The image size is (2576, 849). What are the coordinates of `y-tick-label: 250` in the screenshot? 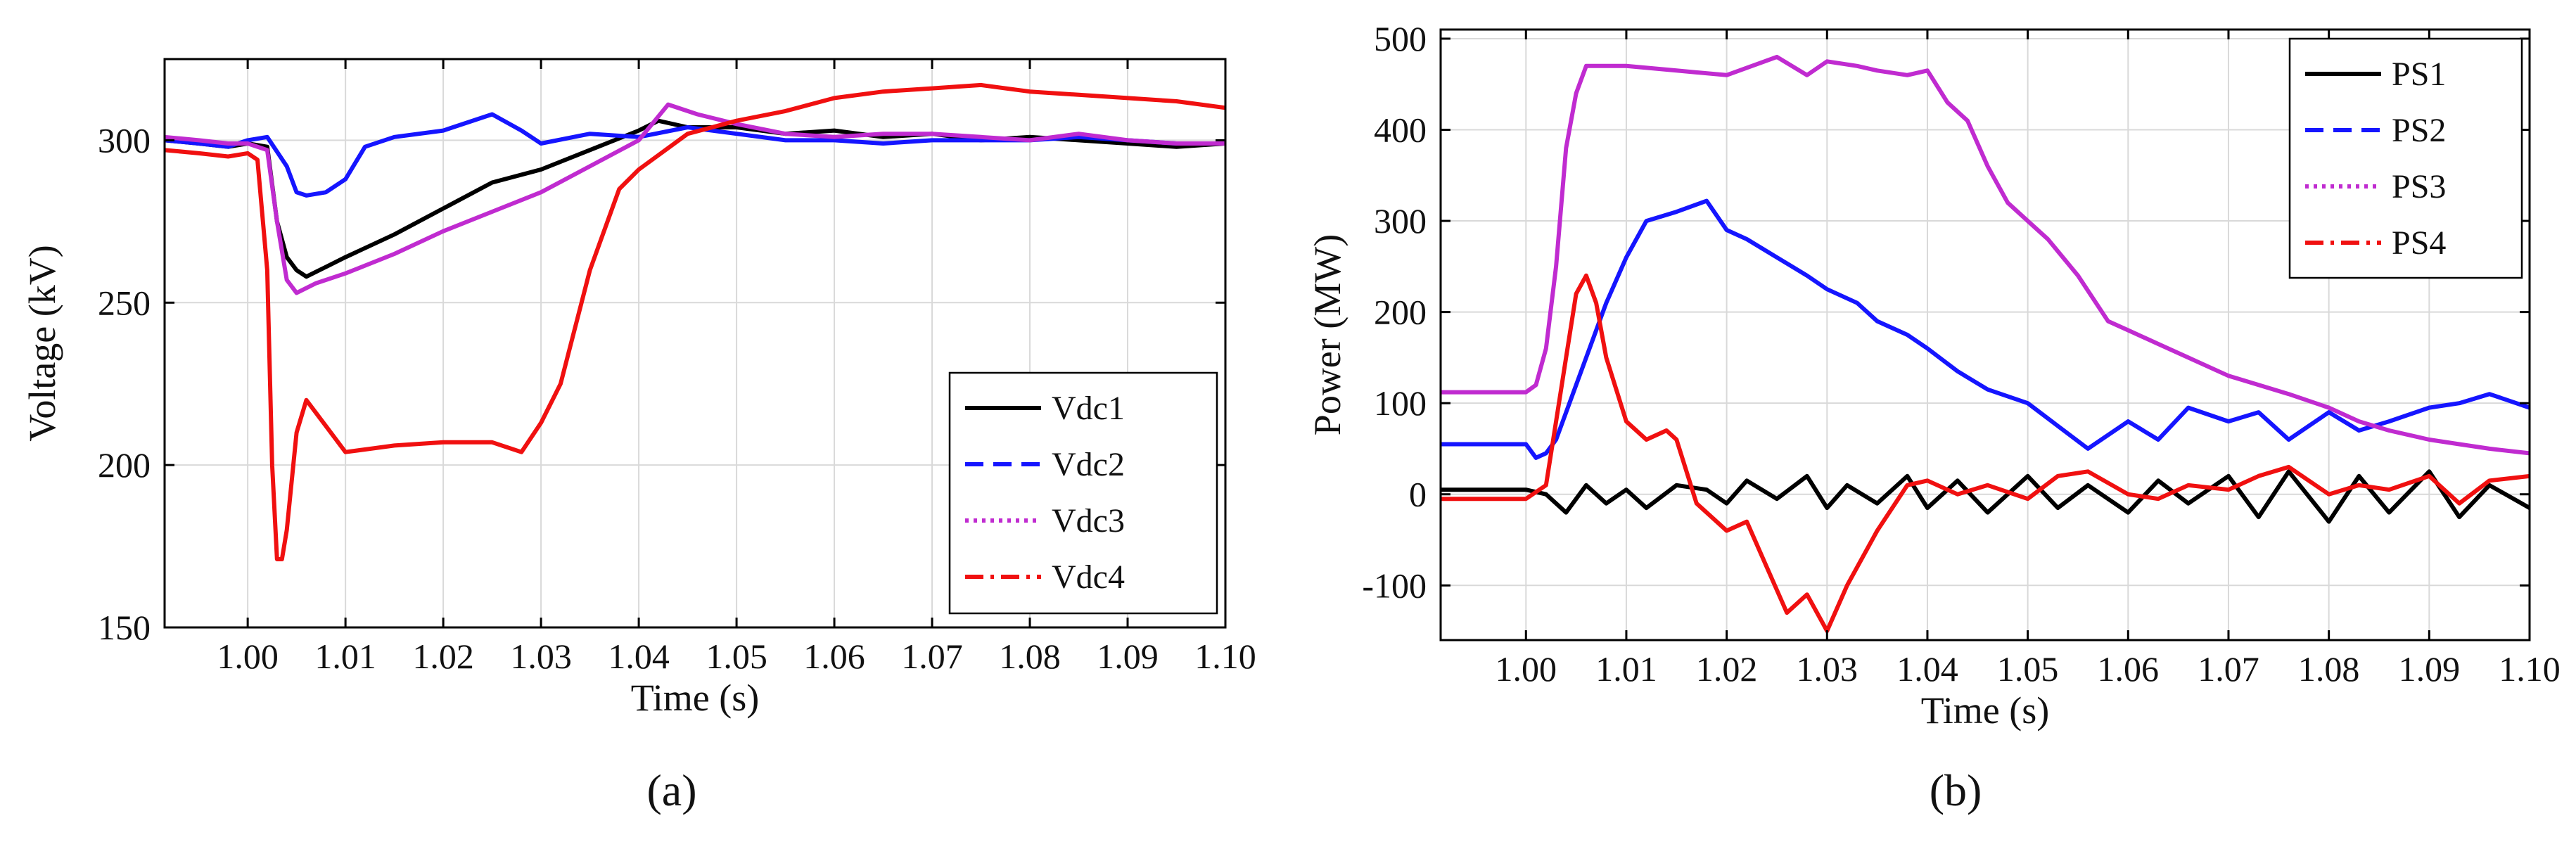 It's located at (124, 302).